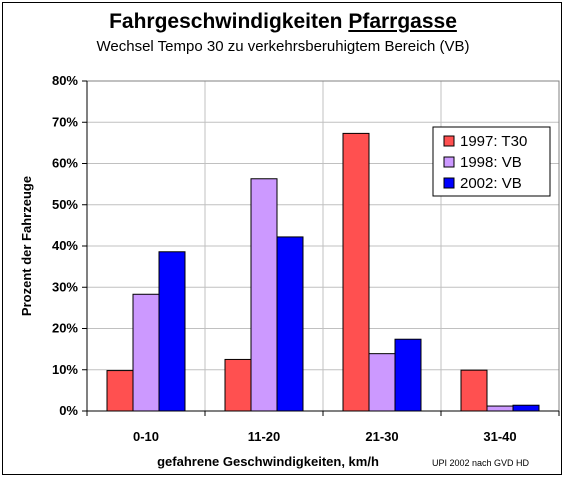 This screenshot has width=566, height=479. Describe the element at coordinates (229, 21) in the screenshot. I see `chart-title-main: Fahrgeschwindigkeiten` at that location.